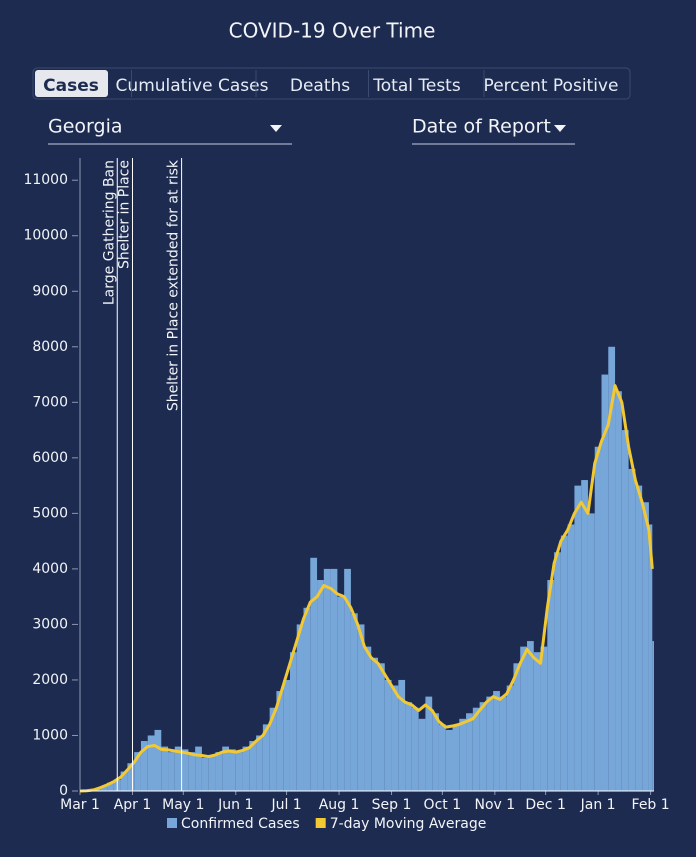 Image resolution: width=696 pixels, height=857 pixels. What do you see at coordinates (443, 805) in the screenshot?
I see `x-tick-label: Oct 1` at bounding box center [443, 805].